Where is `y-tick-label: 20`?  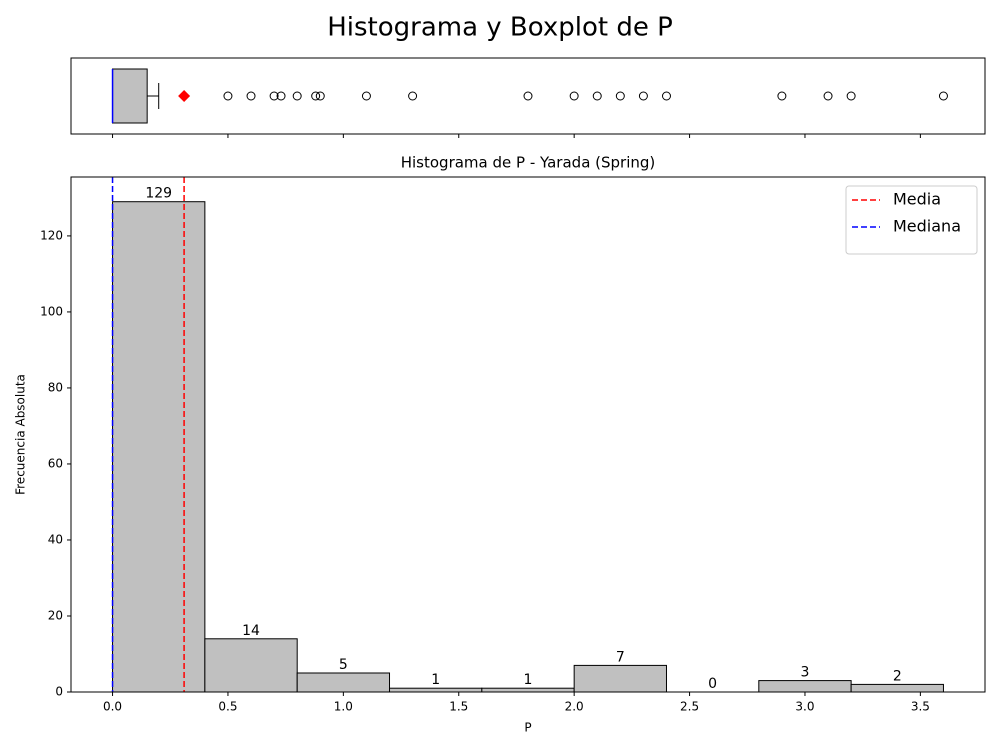 y-tick-label: 20 is located at coordinates (55, 615).